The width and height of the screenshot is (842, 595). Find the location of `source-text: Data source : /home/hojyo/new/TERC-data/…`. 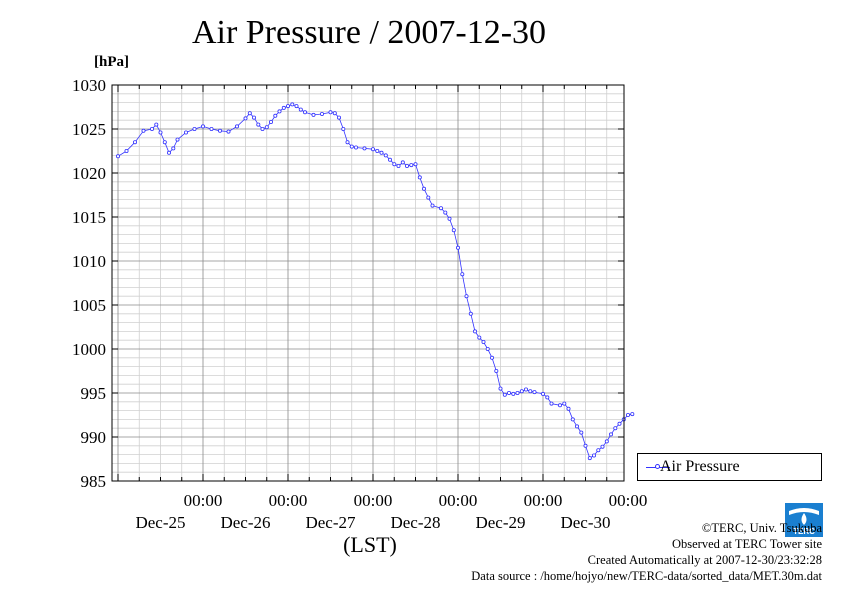

source-text: Data source : /home/hojyo/new/TERC-data/… is located at coordinates (646, 576).